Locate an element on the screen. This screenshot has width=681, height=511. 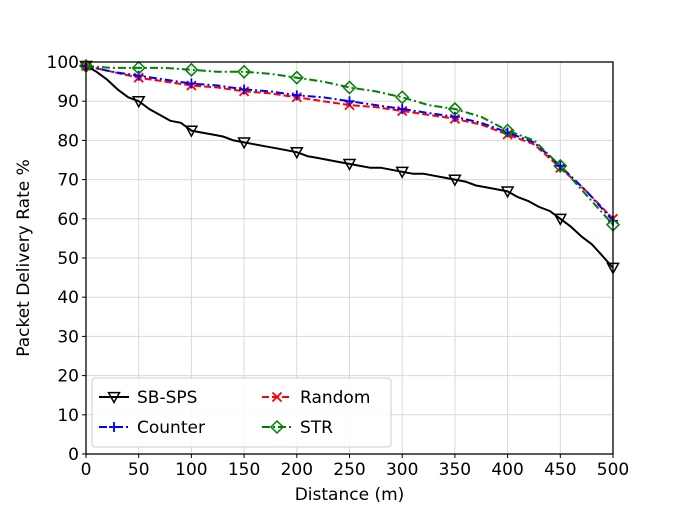
legend-entry-random: Random is located at coordinates (316, 398).